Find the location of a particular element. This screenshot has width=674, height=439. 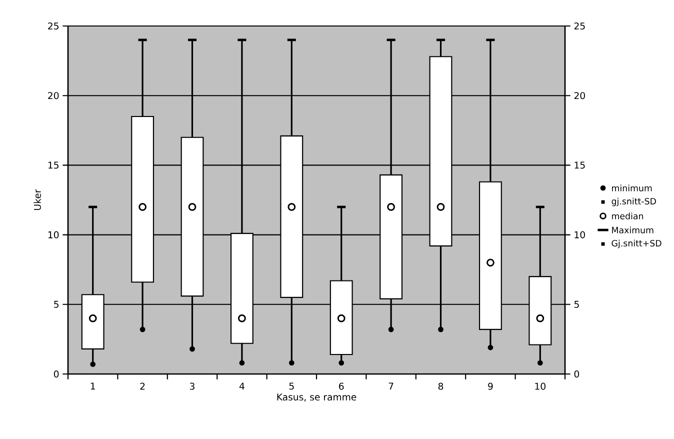

y2-tick-label: 5 is located at coordinates (576, 304).